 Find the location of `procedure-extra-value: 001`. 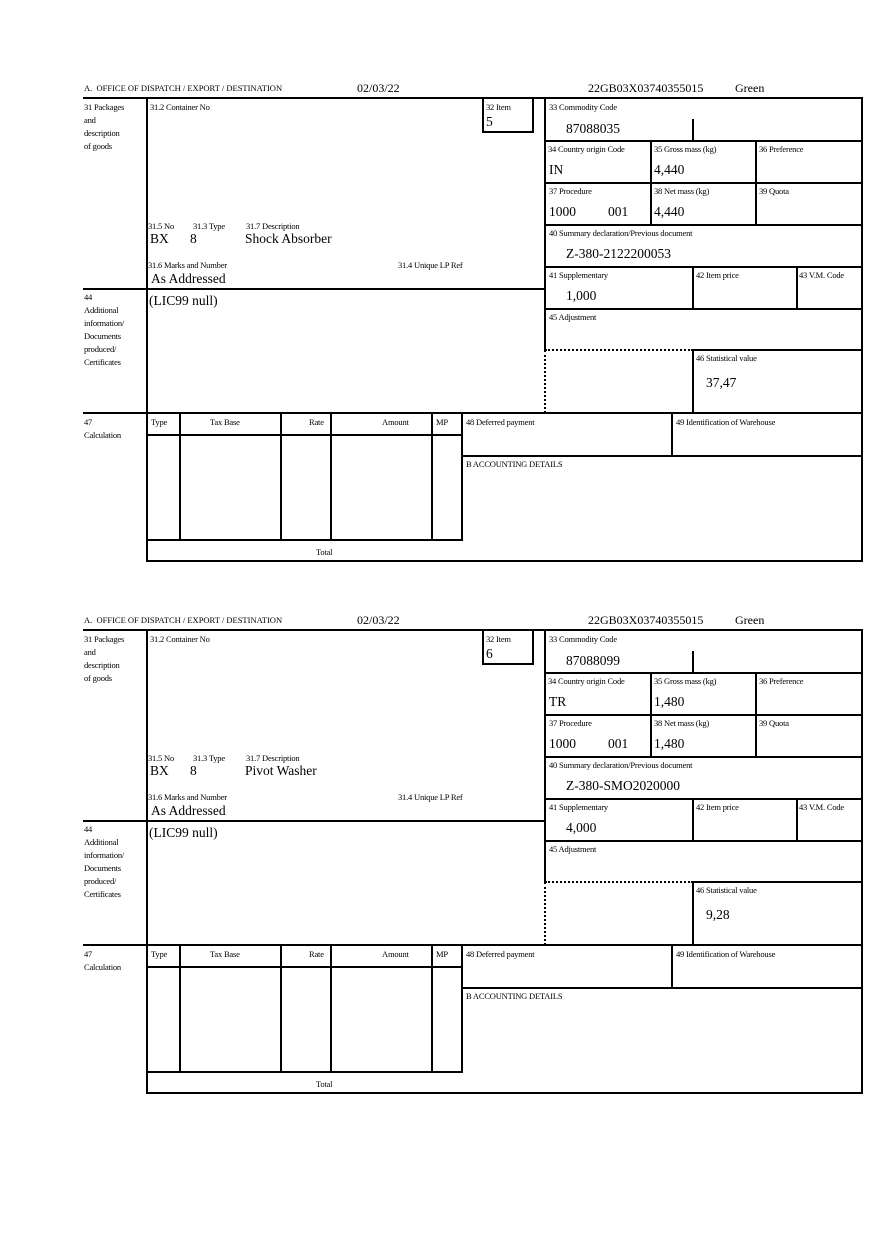

procedure-extra-value: 001 is located at coordinates (618, 743).